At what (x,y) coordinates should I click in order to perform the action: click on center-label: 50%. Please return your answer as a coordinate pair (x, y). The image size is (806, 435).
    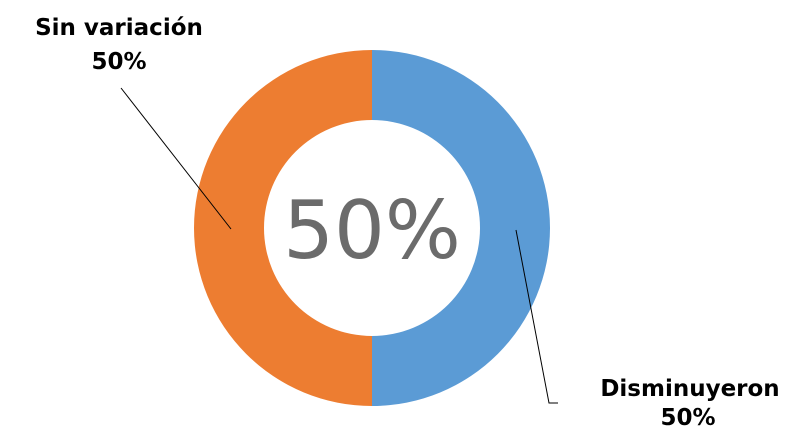
    Looking at the image, I should click on (372, 230).